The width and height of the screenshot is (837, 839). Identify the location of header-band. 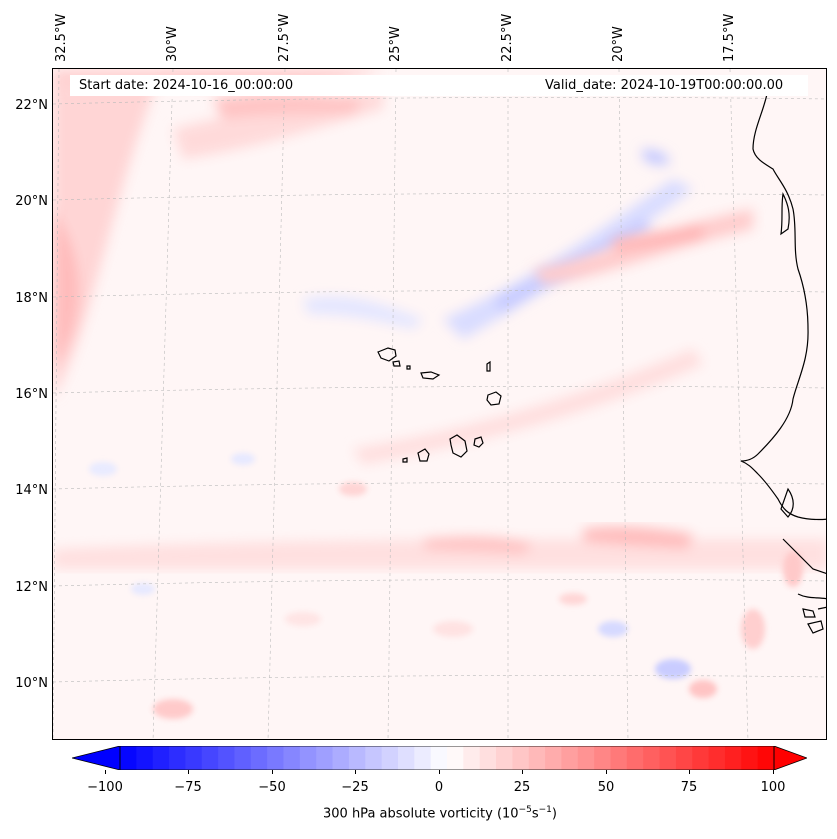
(439, 85).